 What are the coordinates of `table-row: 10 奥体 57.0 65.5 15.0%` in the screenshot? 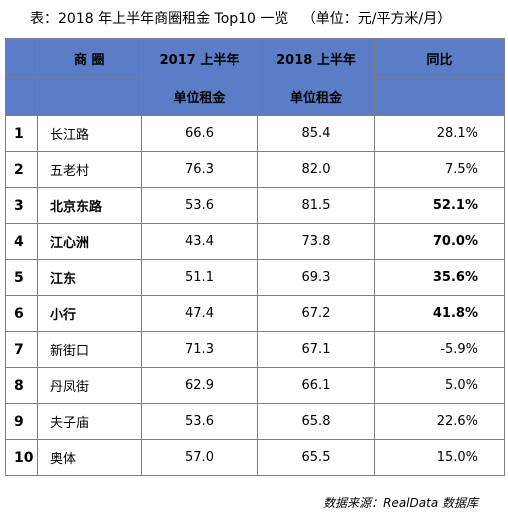 It's located at (255, 457).